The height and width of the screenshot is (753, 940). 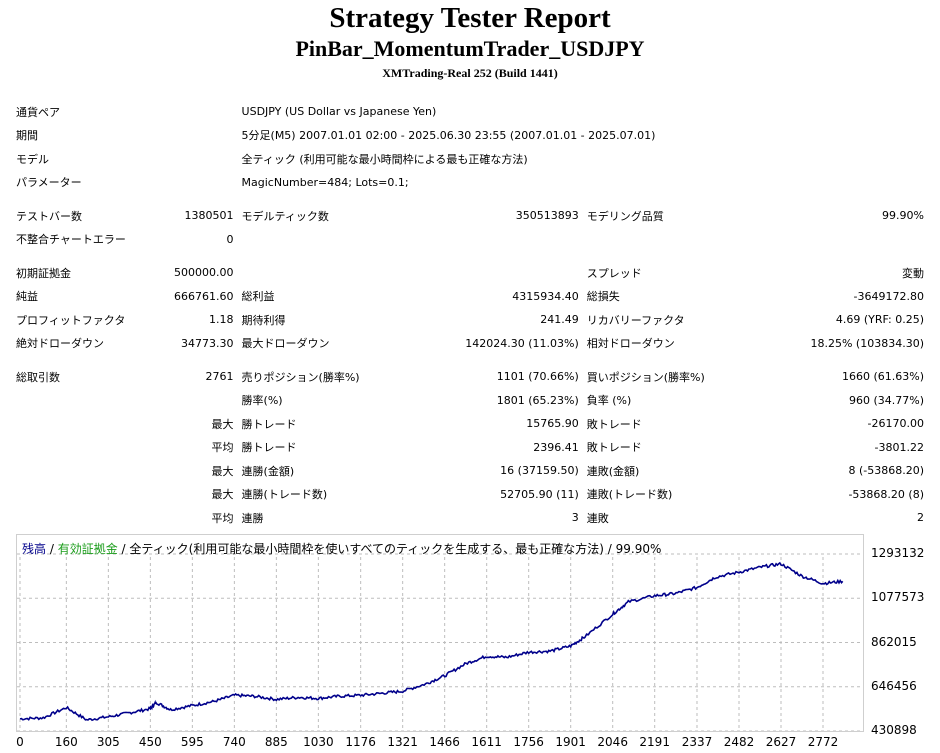 What do you see at coordinates (614, 424) in the screenshot?
I see `largest-loss-label: 敗トレード` at bounding box center [614, 424].